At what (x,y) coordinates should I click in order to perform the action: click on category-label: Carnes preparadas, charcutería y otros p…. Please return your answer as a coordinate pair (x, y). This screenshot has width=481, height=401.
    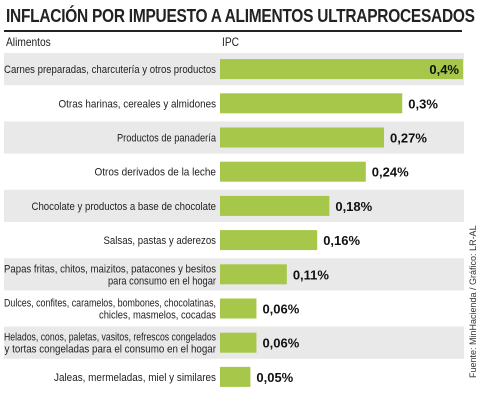
    Looking at the image, I should click on (110, 70).